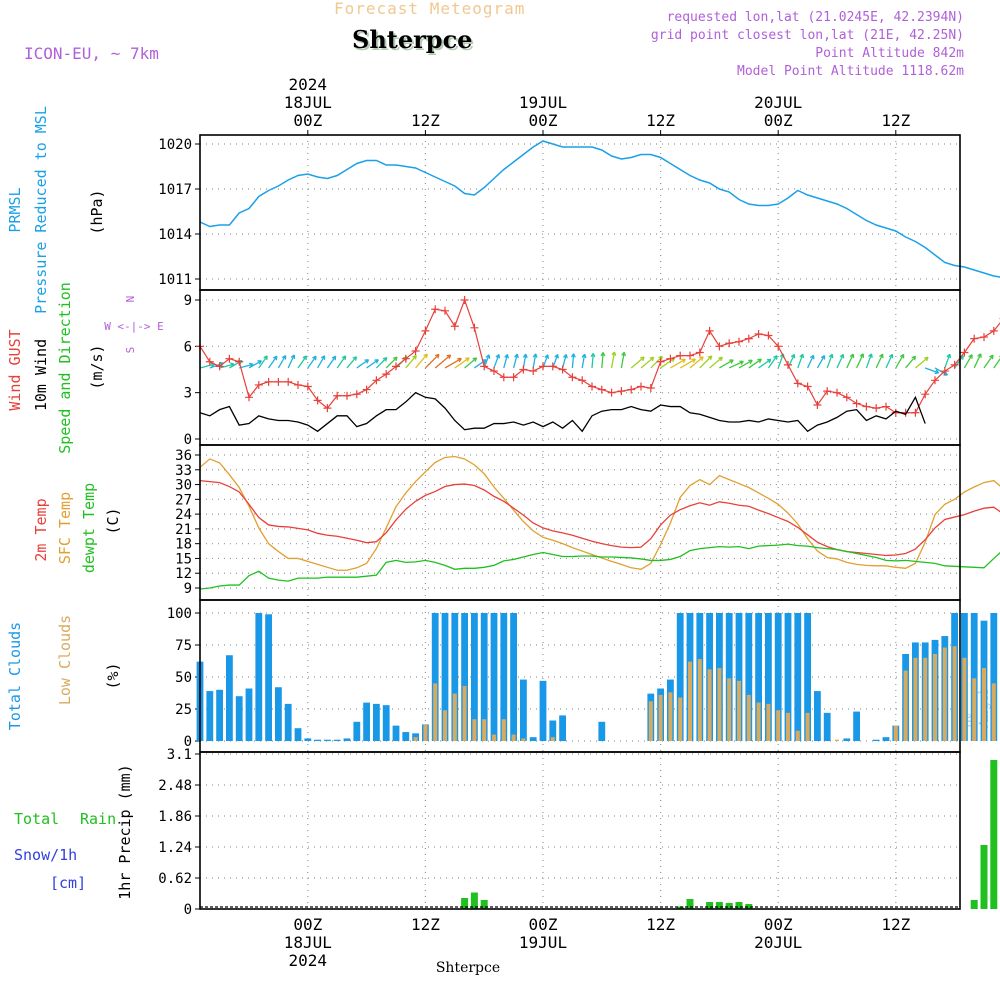 This screenshot has width=1000, height=1000. Describe the element at coordinates (175, 786) in the screenshot. I see `y-tick-label: 2.48` at that location.